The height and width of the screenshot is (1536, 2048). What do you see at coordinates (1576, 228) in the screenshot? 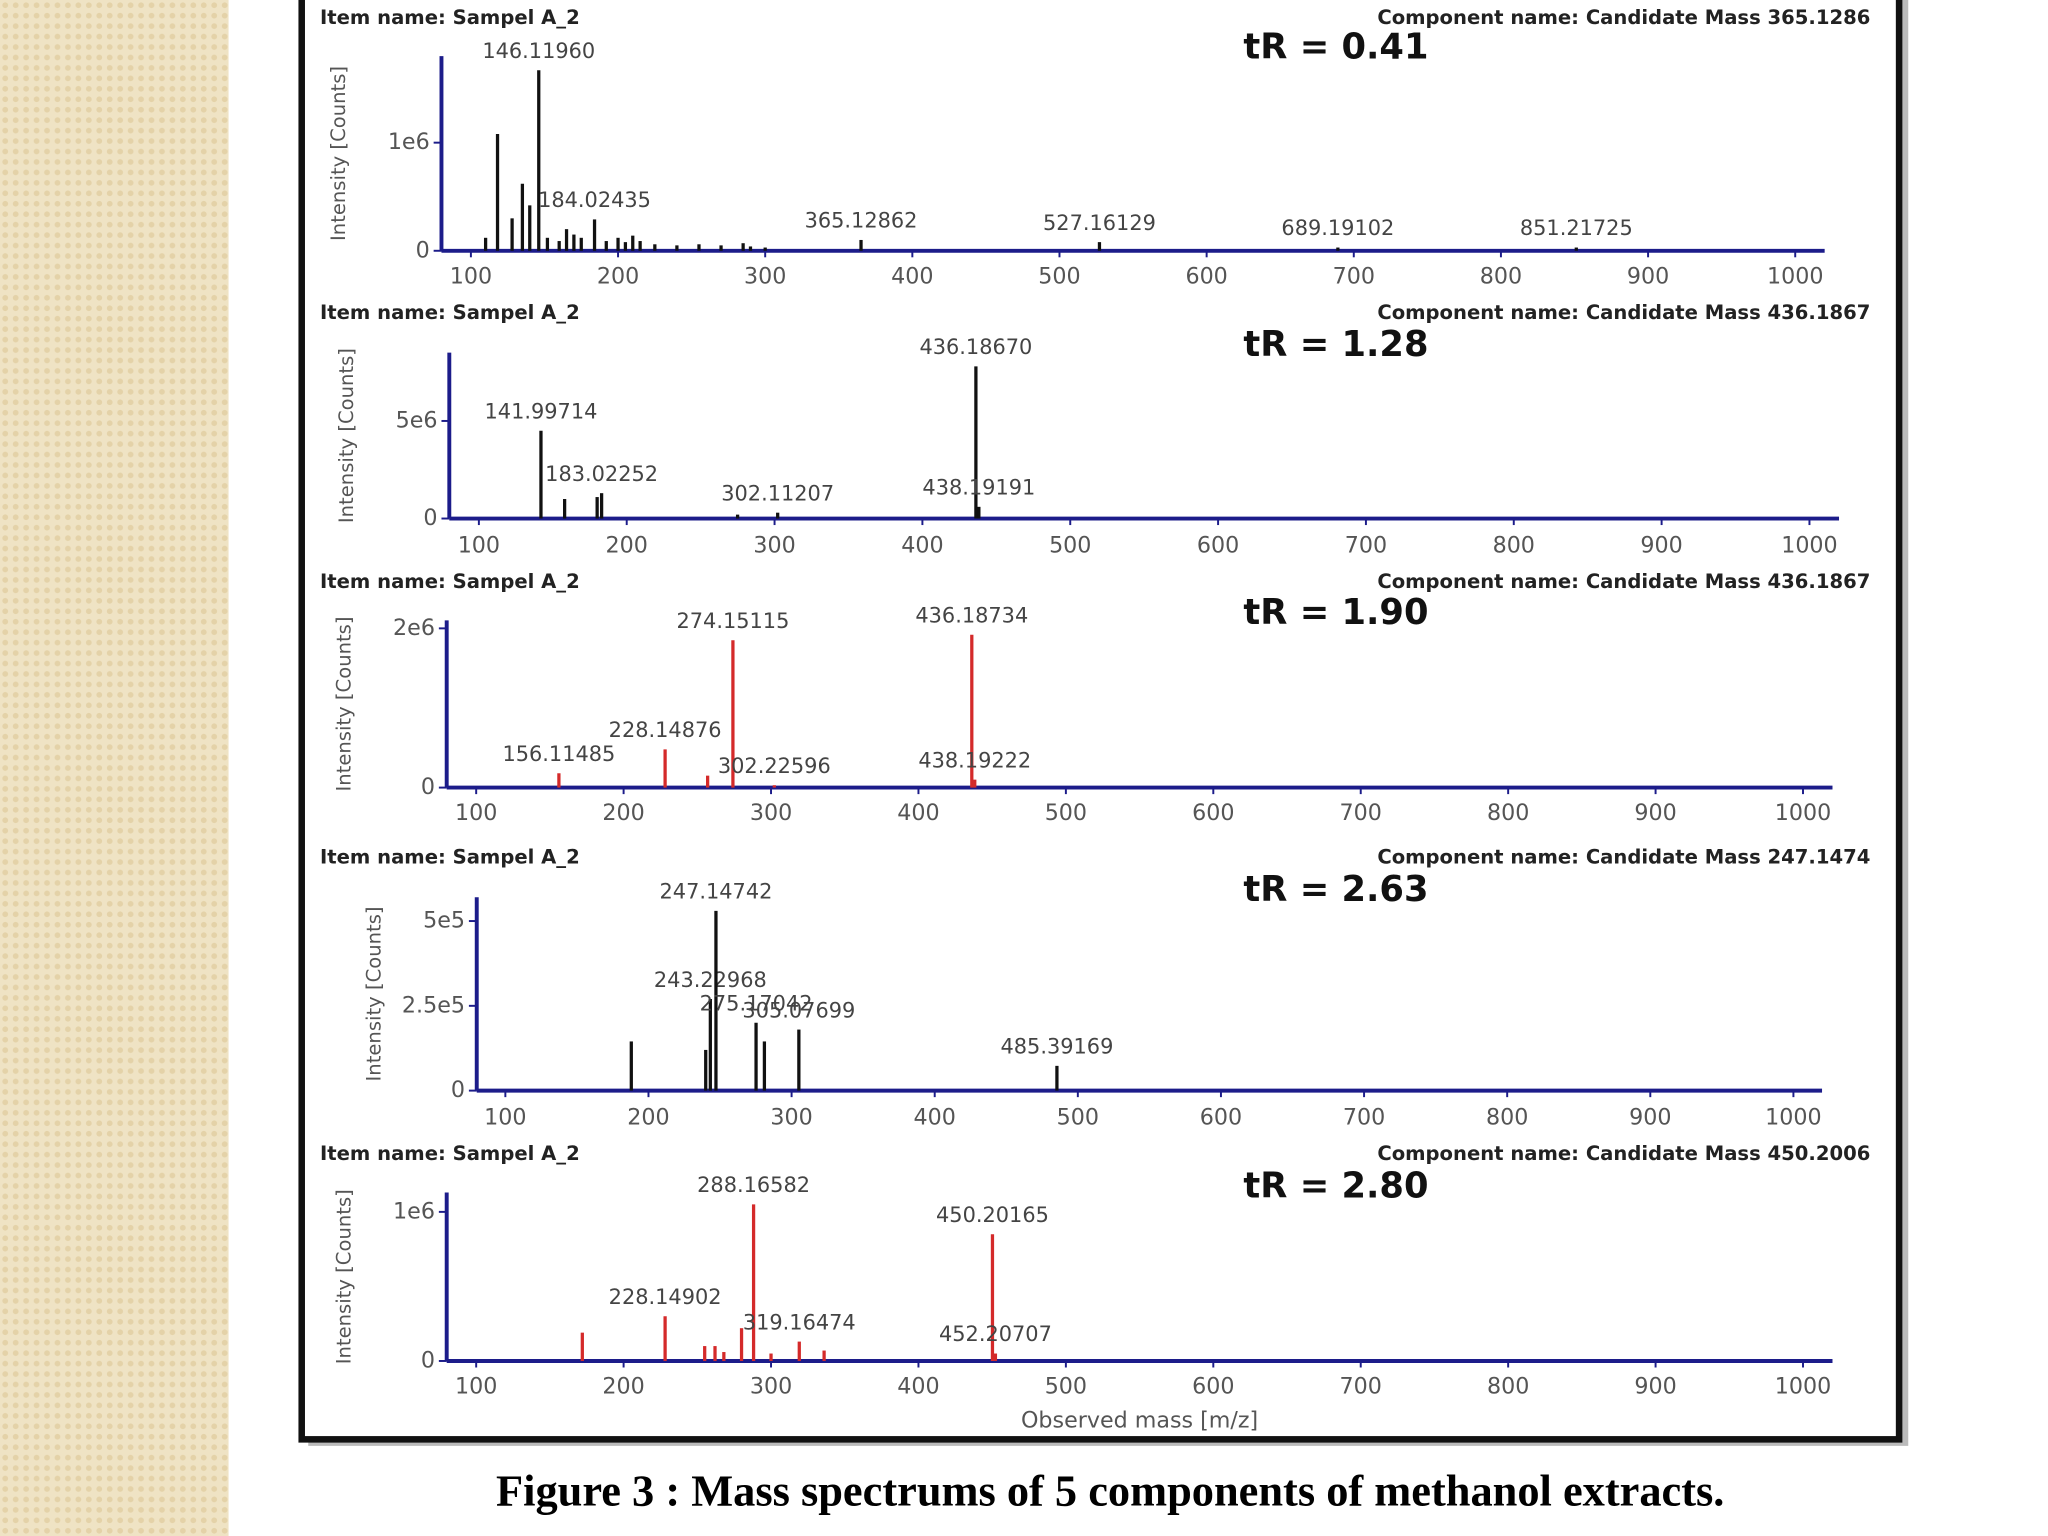
I see `peak-label: 851.21725` at bounding box center [1576, 228].